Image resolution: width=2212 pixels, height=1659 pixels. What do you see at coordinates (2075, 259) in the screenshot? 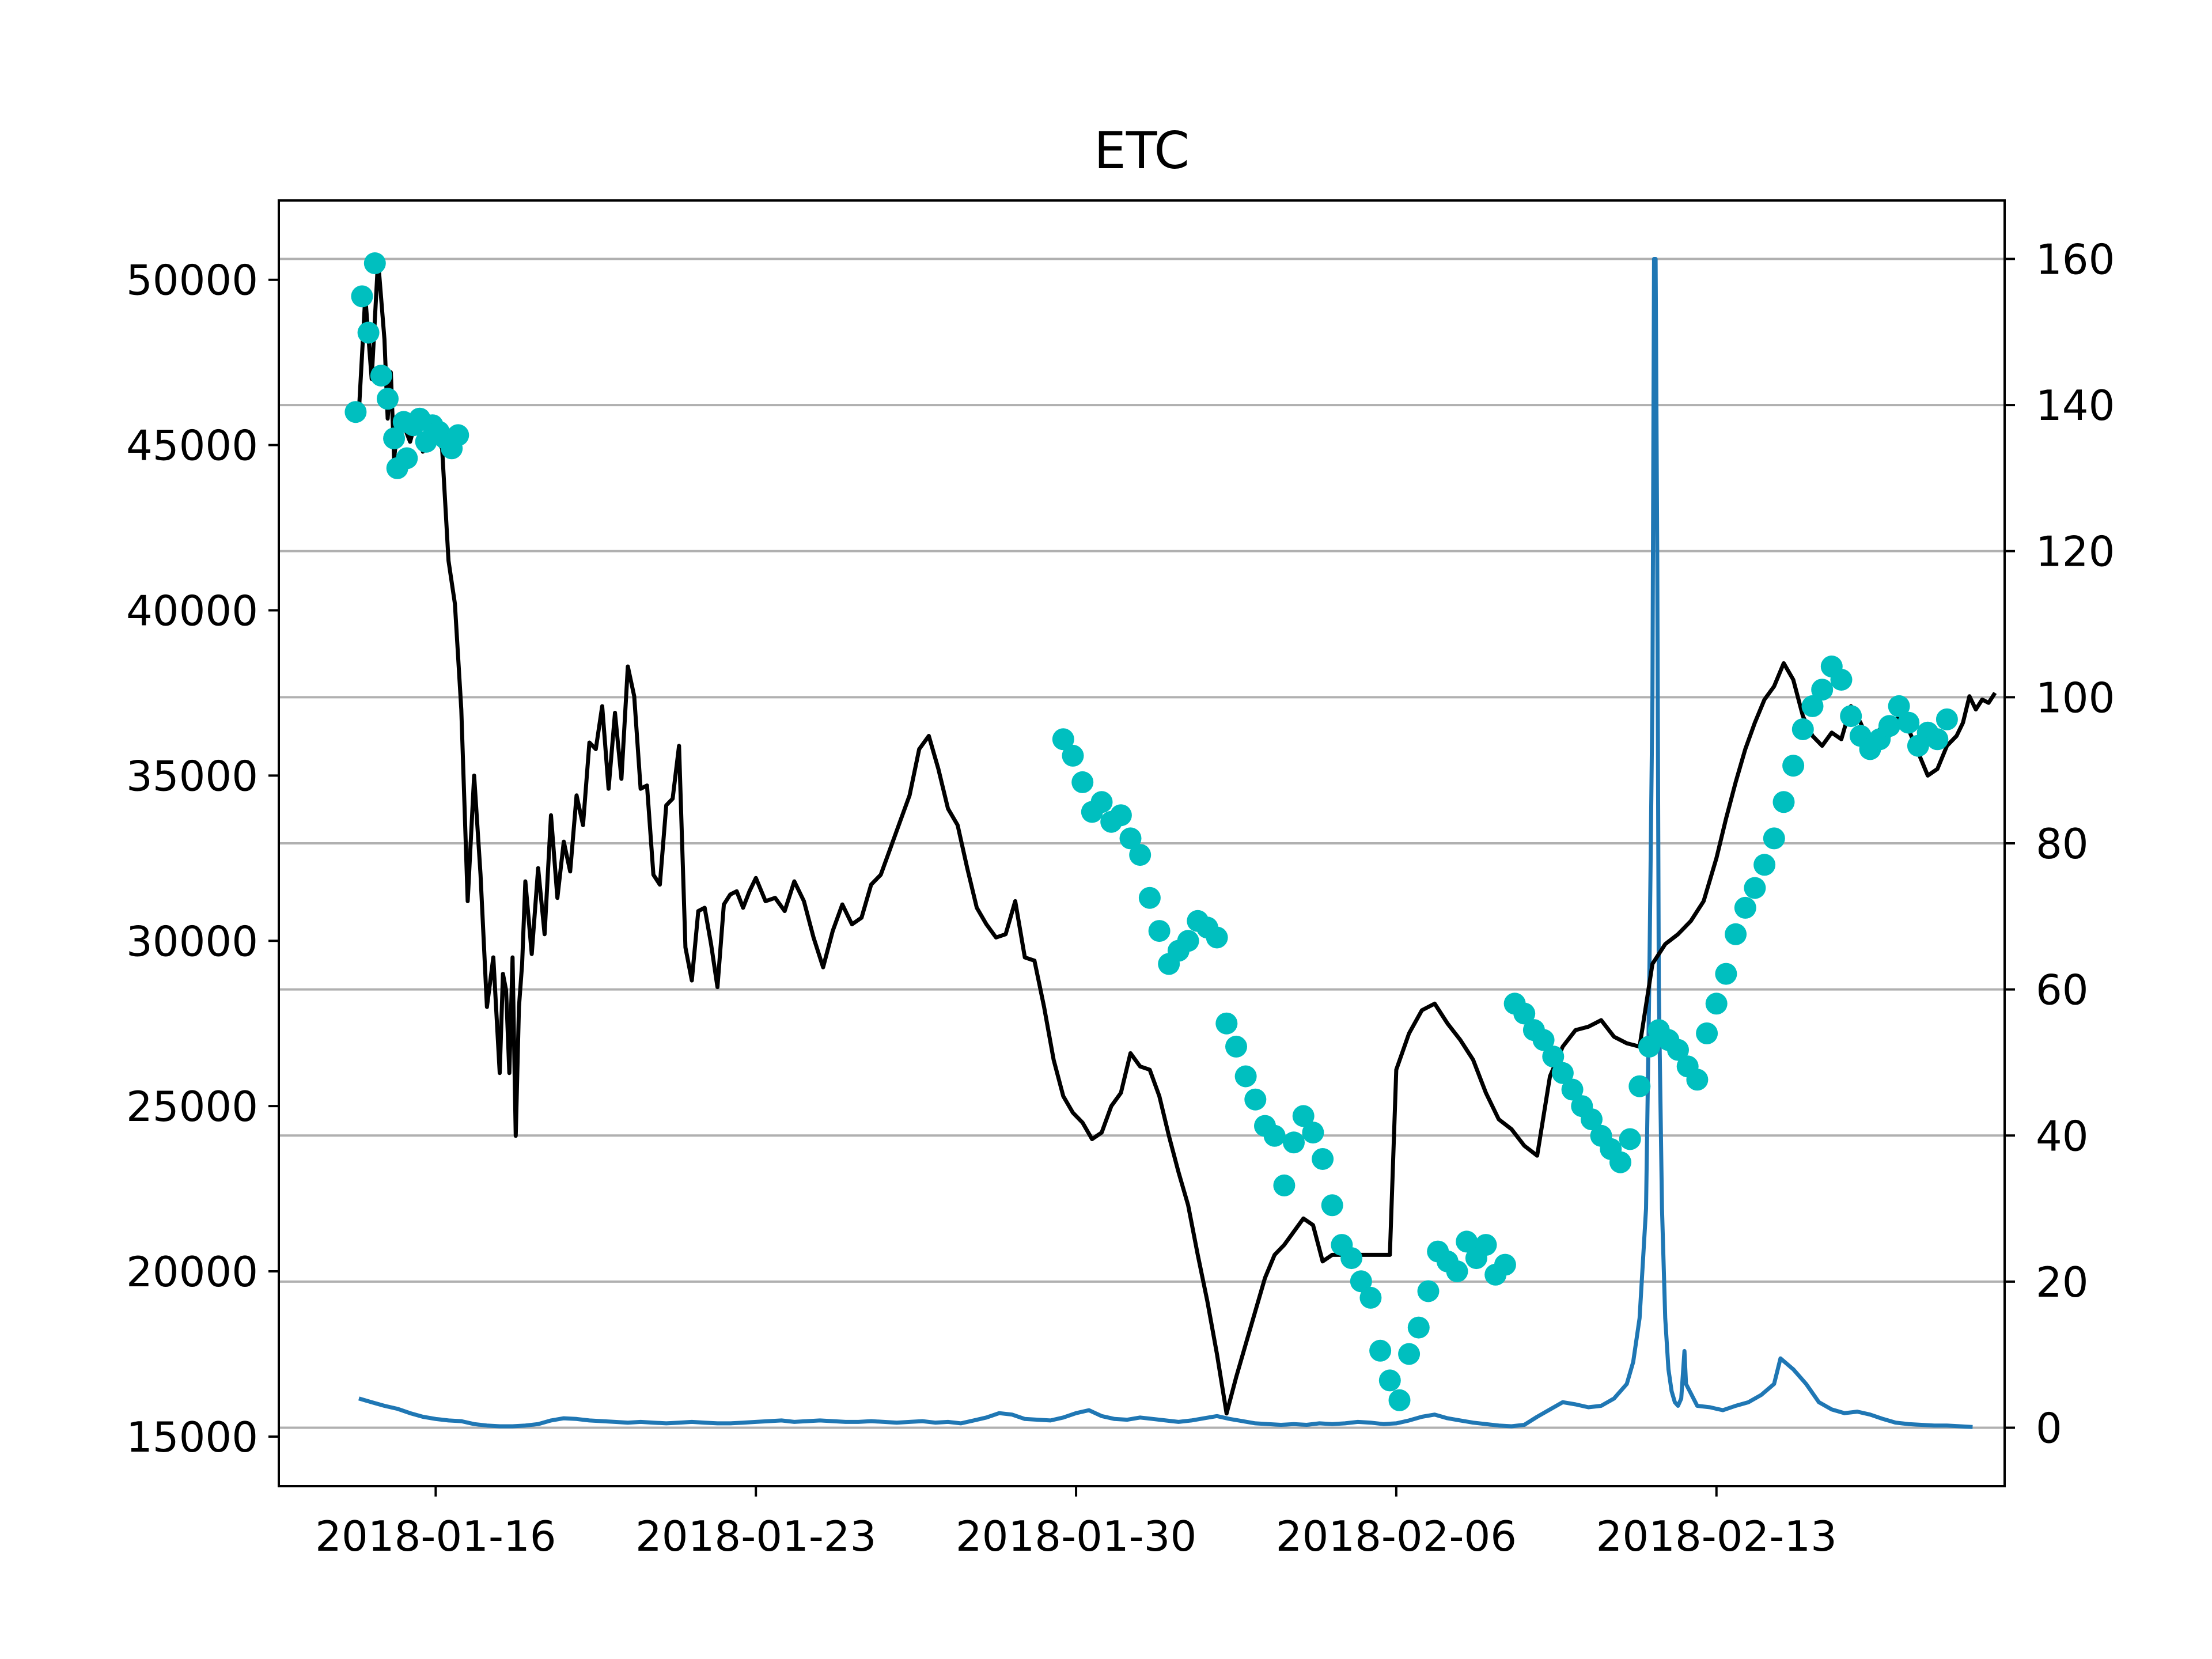
I see `right-y-tick-label: 160` at bounding box center [2075, 259].